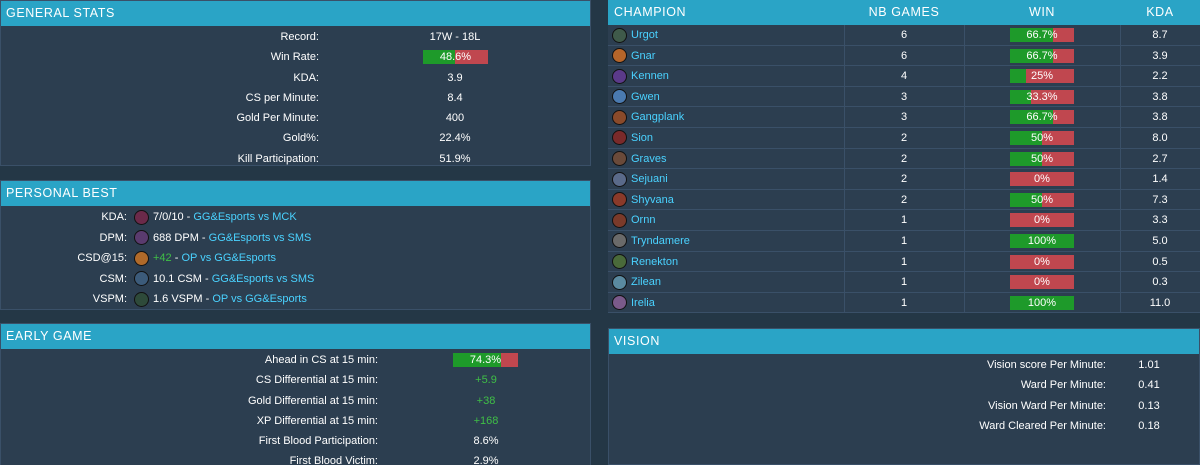  I want to click on champion-name-link: Sejuani, so click(649, 179).